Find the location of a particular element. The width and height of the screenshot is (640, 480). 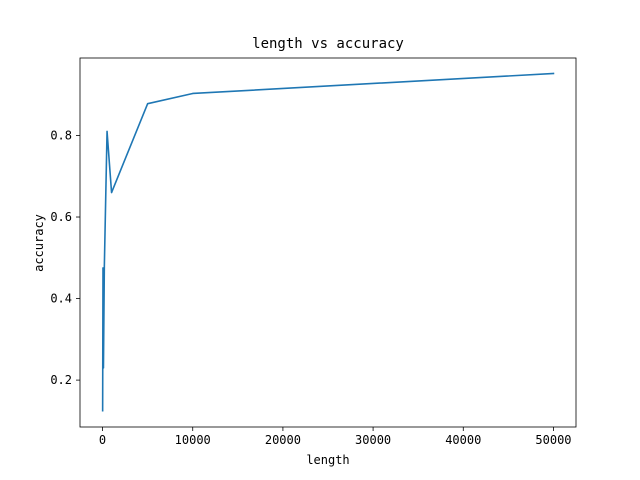

x-tick-label: 0 is located at coordinates (102, 440).